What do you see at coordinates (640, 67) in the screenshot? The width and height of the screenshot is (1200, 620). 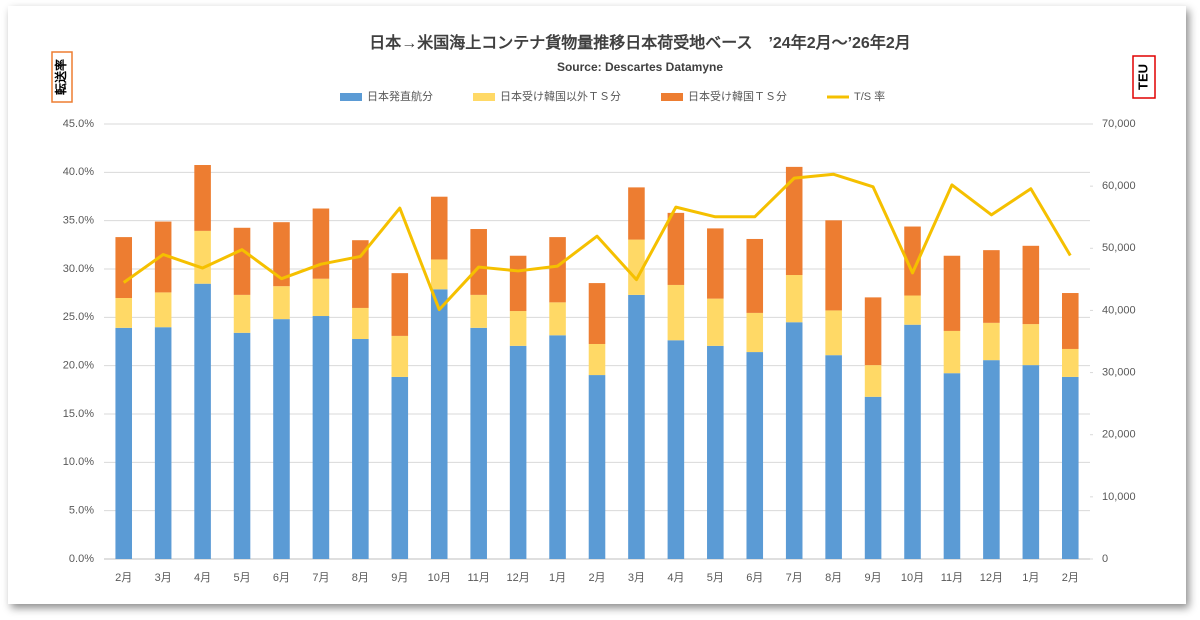 I see `chart-subtitle: Source: Descartes Datamyne` at bounding box center [640, 67].